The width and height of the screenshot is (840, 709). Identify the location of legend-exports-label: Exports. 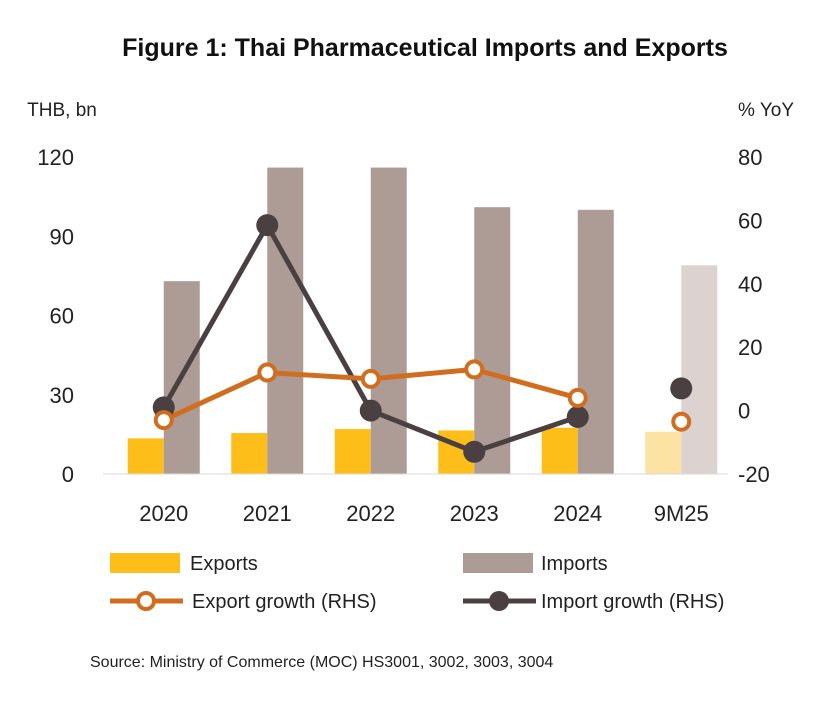
(224, 564).